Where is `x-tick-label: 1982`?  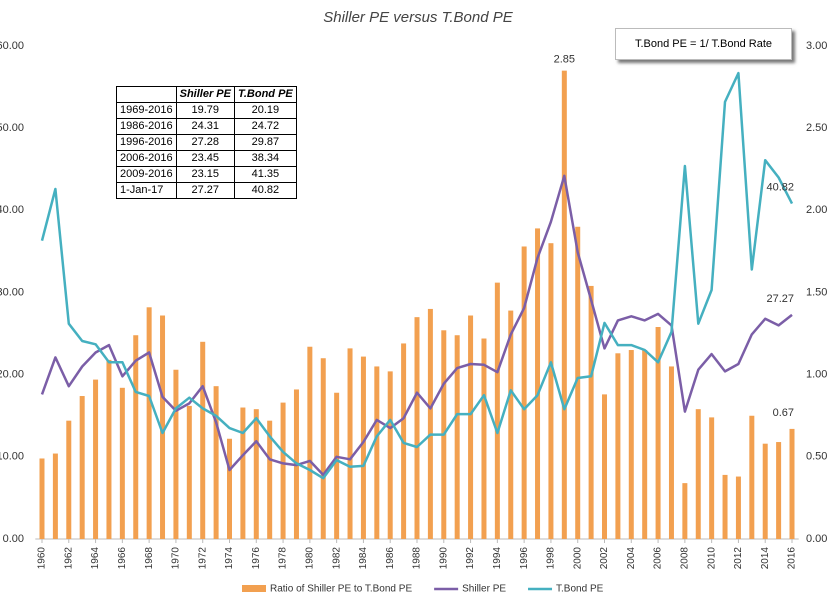
x-tick-label: 1982 is located at coordinates (336, 558).